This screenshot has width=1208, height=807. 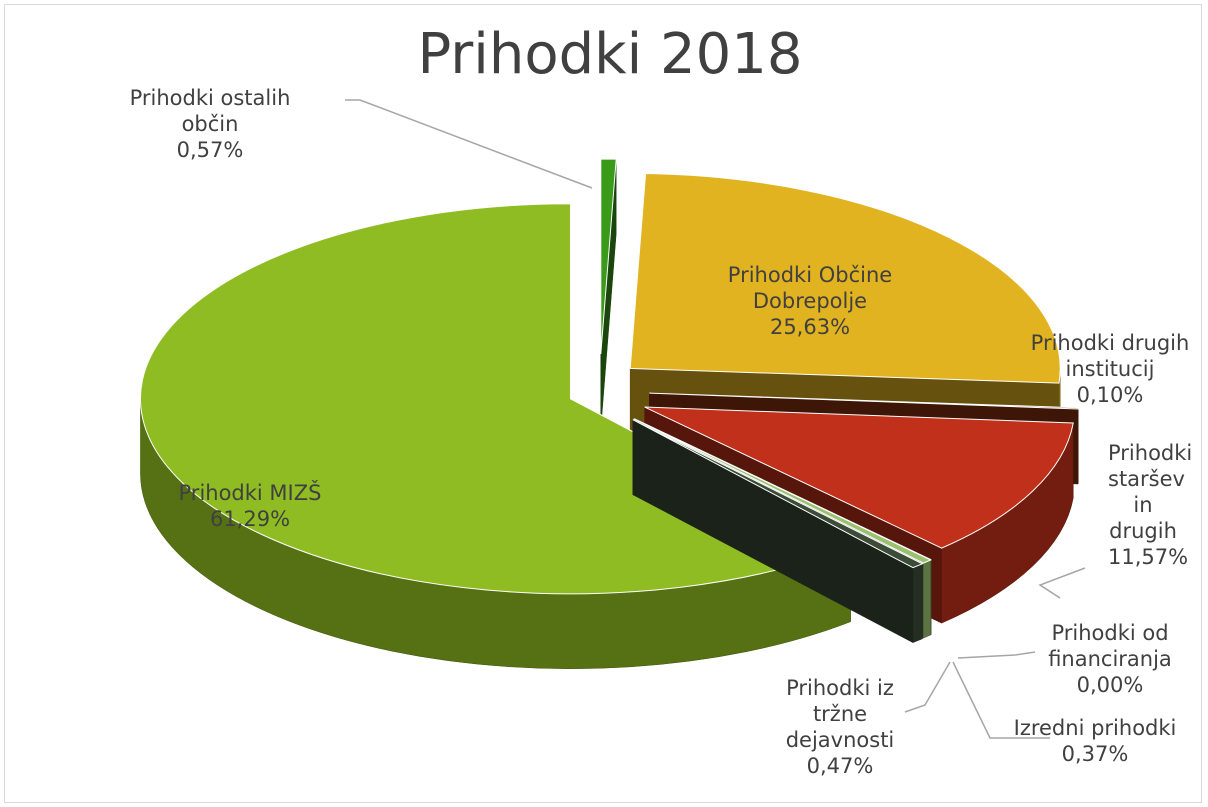 I want to click on data-label: Prihodki iz tržne dejavnosti 0,47%, so click(x=840, y=727).